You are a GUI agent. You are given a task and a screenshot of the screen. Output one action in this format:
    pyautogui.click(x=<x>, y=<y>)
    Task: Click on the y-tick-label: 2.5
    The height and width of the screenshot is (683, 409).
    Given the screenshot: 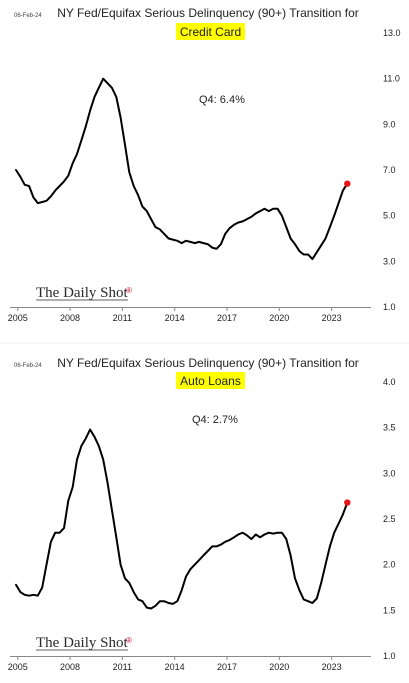 What is the action you would take?
    pyautogui.click(x=389, y=519)
    